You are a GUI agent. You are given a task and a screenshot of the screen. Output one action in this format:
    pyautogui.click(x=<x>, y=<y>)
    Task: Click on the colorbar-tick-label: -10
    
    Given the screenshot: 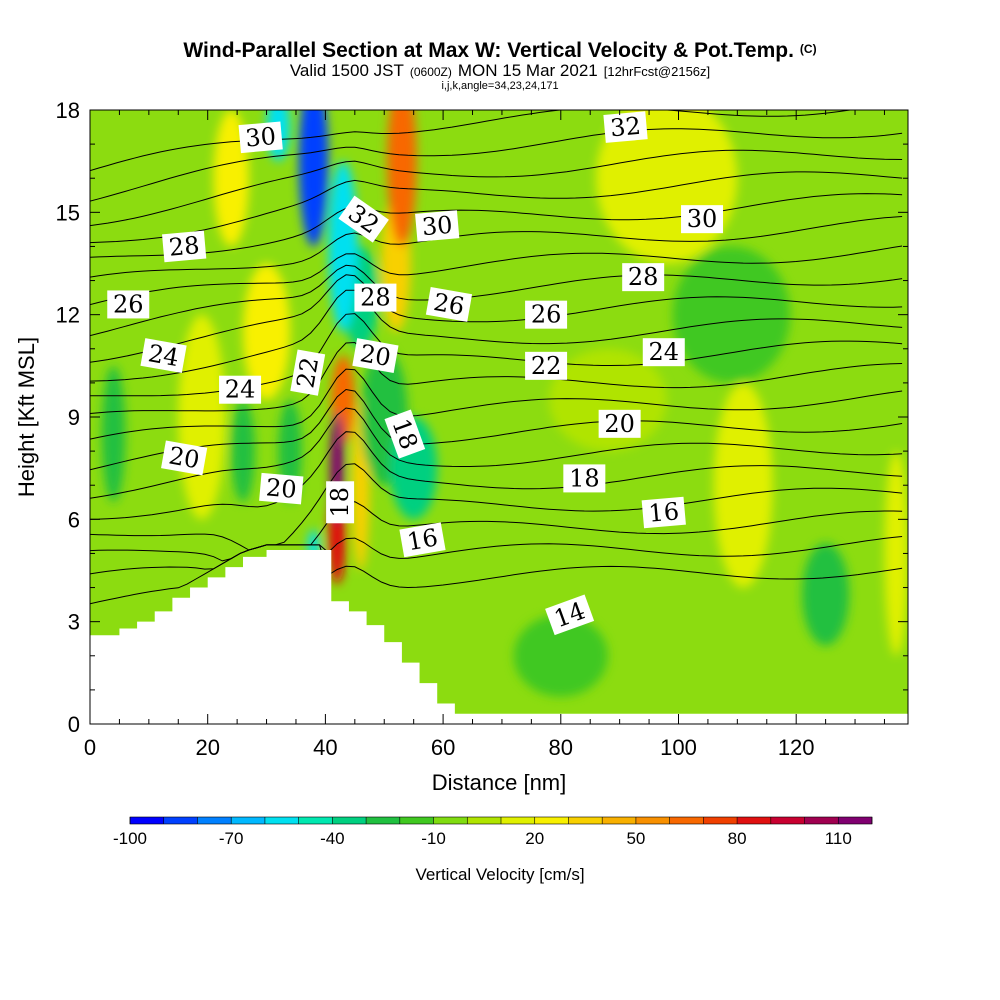 What is the action you would take?
    pyautogui.click(x=433, y=838)
    